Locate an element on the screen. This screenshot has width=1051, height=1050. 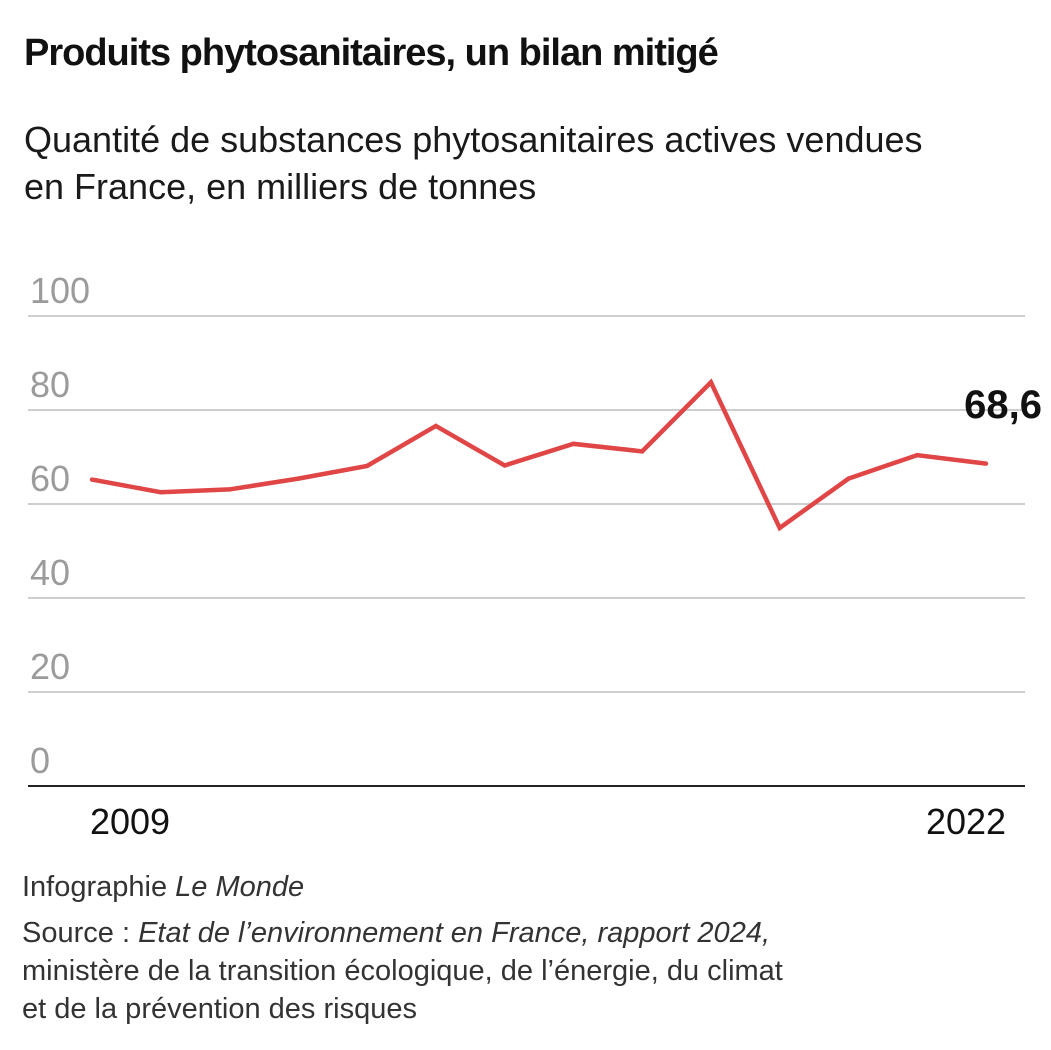
value-label-2022: 68,6 is located at coordinates (1003, 405).